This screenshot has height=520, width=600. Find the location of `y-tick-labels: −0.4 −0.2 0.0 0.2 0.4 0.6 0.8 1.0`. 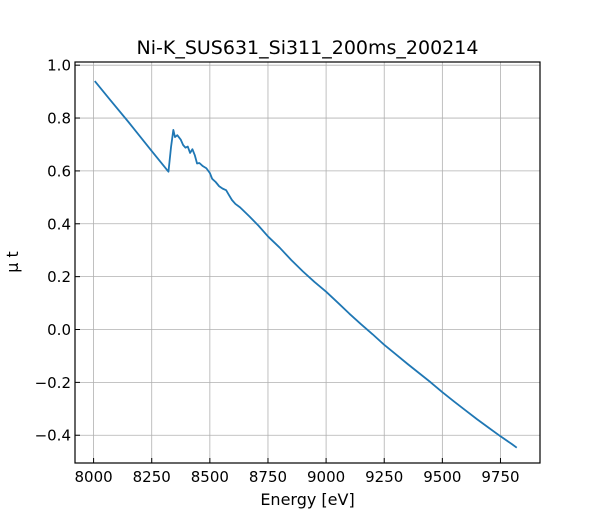

y-tick-labels: −0.4 −0.2 0.0 0.2 0.4 0.6 0.8 1.0 is located at coordinates (53, 251).